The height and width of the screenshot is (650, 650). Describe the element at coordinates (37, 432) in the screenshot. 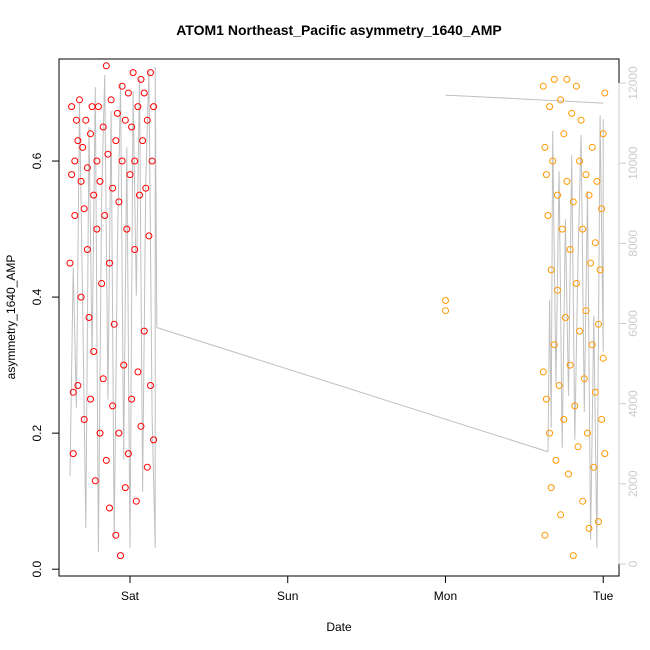

I see `y-tick-label-1: 0.2` at that location.